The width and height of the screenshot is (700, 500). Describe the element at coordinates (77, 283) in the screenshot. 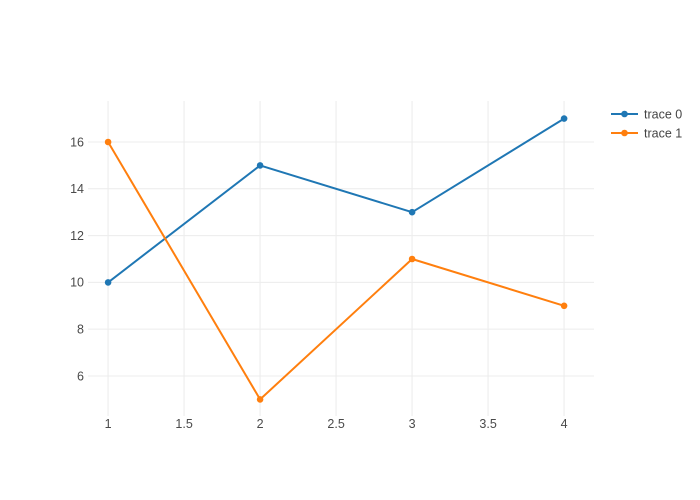

I see `y-tick-label: 10` at that location.